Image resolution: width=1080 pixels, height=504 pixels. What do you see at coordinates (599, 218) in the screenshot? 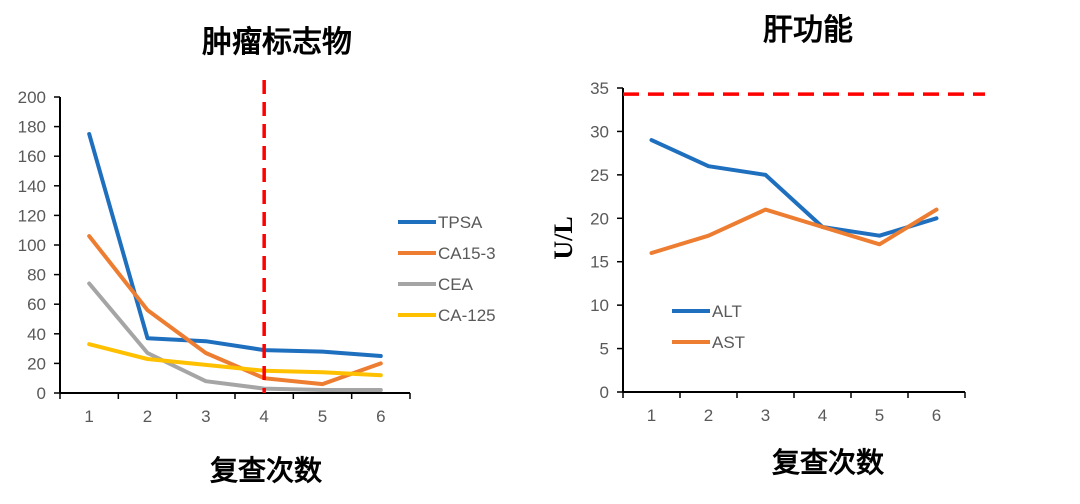
I see `y-tick-label-liver: 20` at bounding box center [599, 218].